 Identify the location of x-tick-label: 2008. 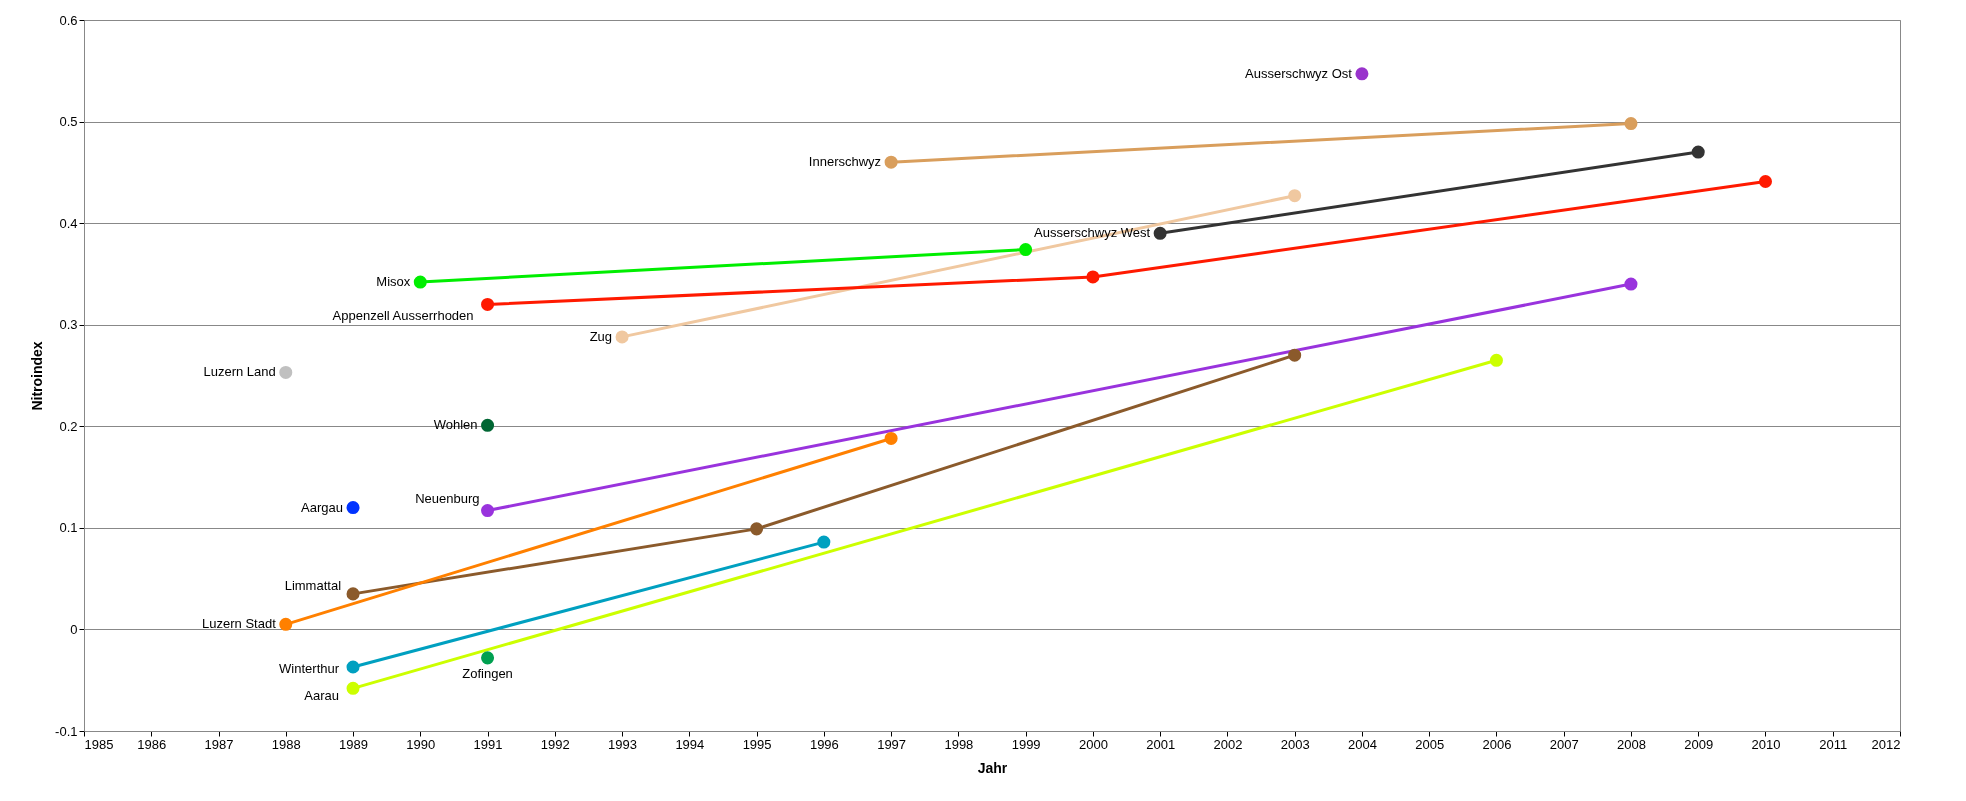
(1631, 744).